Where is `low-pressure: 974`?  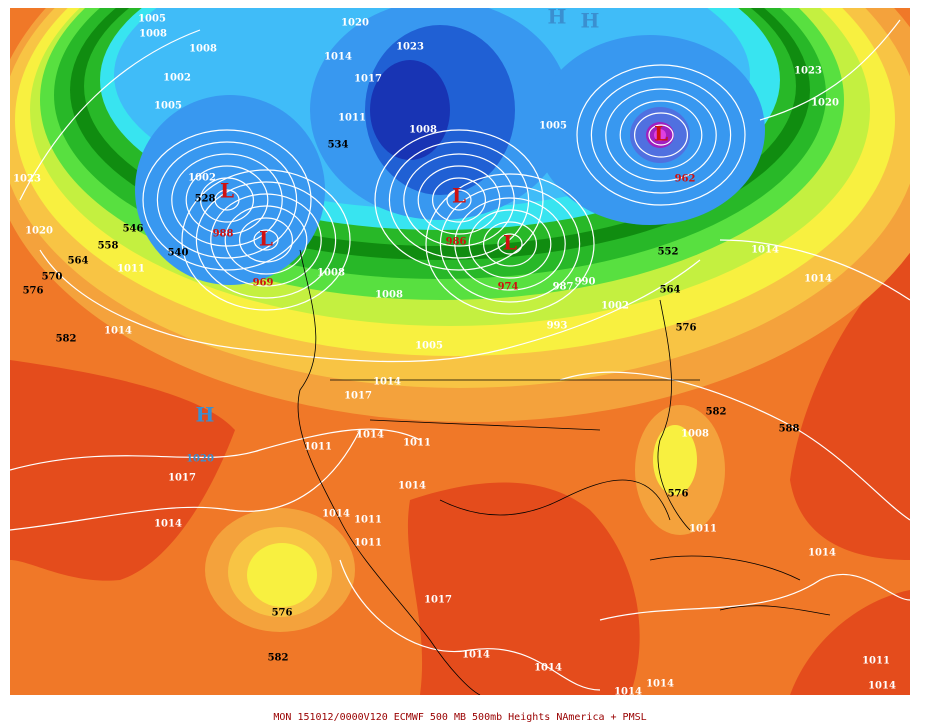 low-pressure: 974 is located at coordinates (508, 287).